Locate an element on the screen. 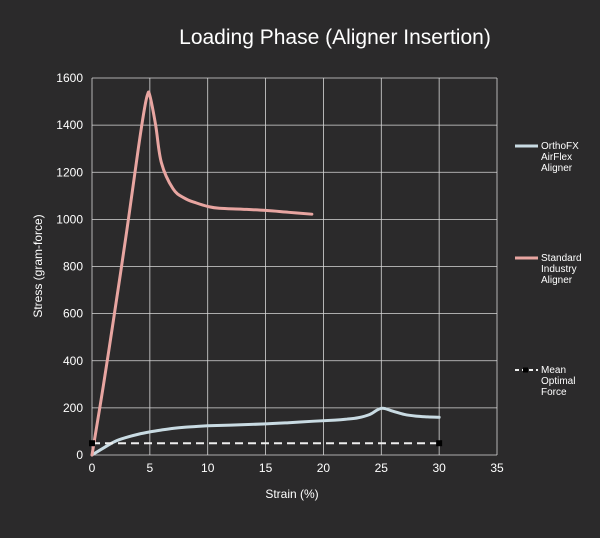 The height and width of the screenshot is (538, 600). y-tick-label: 1000 is located at coordinates (69, 219).